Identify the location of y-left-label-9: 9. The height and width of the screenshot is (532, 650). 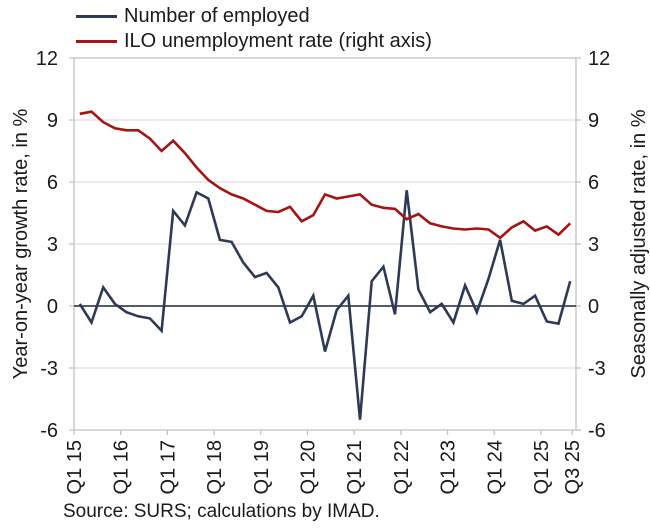
(52, 121).